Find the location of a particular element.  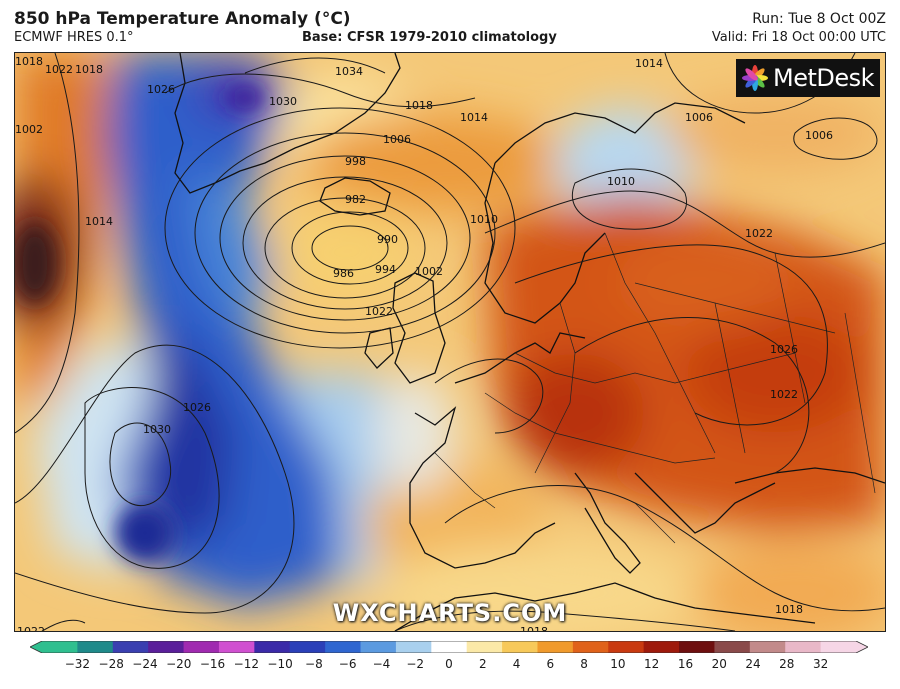

colorbar-tick-label: −2 is located at coordinates (415, 664).